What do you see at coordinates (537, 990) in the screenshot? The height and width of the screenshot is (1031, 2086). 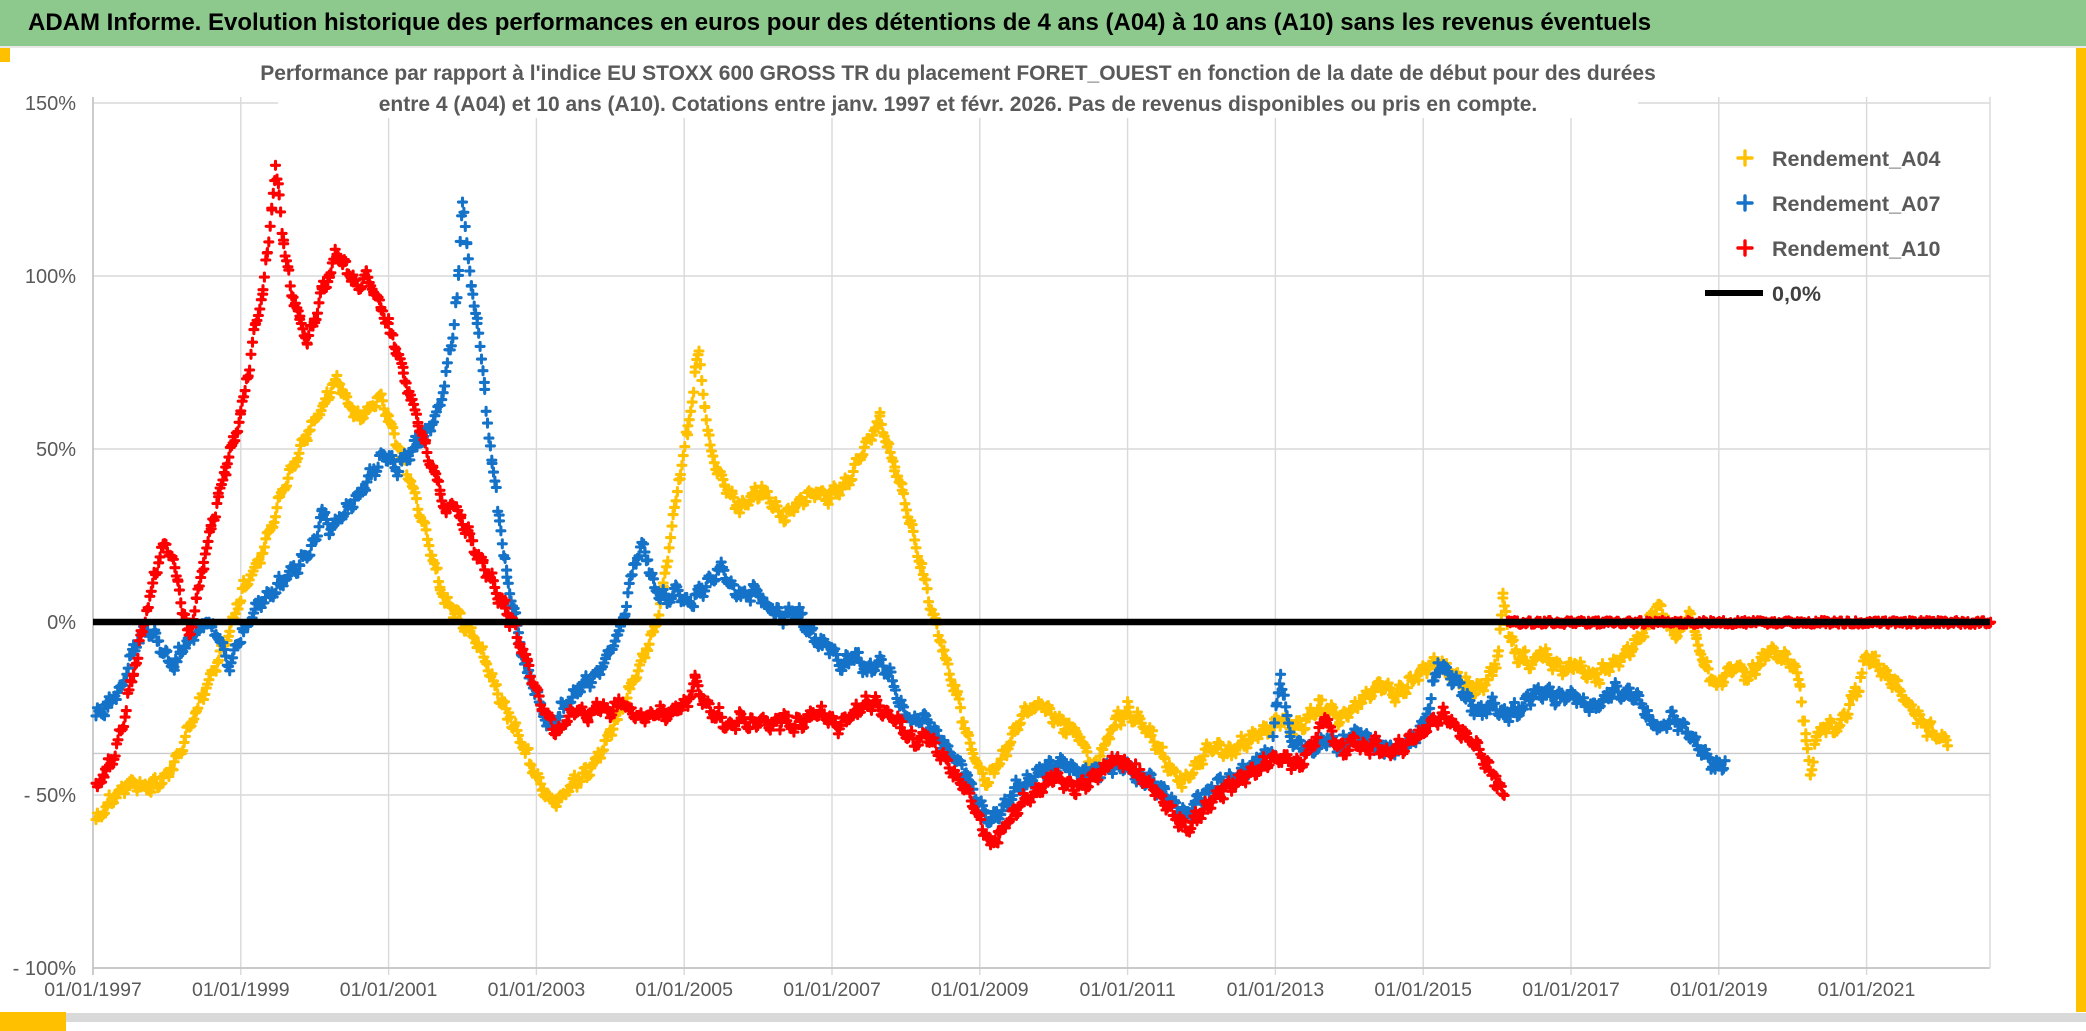 I see `x-tick-label: 01/01/2003` at bounding box center [537, 990].